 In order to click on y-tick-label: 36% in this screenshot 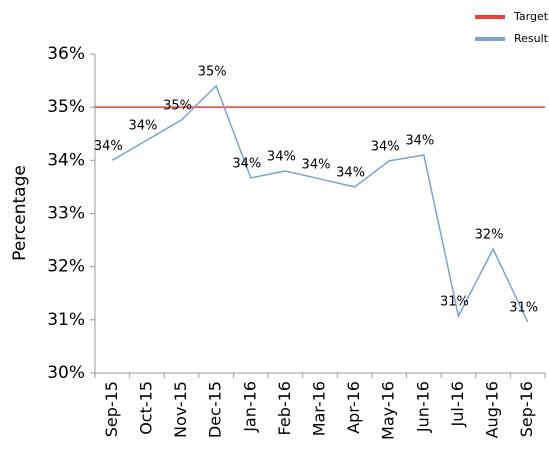, I will do `click(66, 54)`.